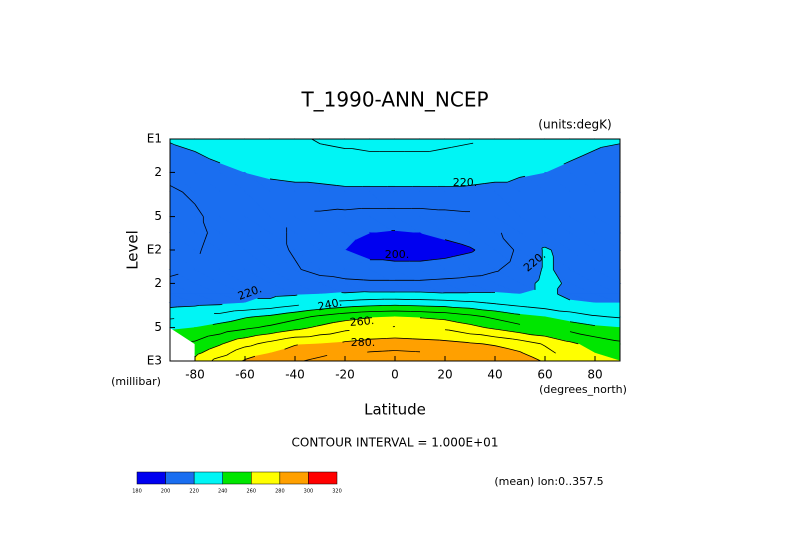 The width and height of the screenshot is (789, 558). I want to click on x-tick-label: -60, so click(245, 375).